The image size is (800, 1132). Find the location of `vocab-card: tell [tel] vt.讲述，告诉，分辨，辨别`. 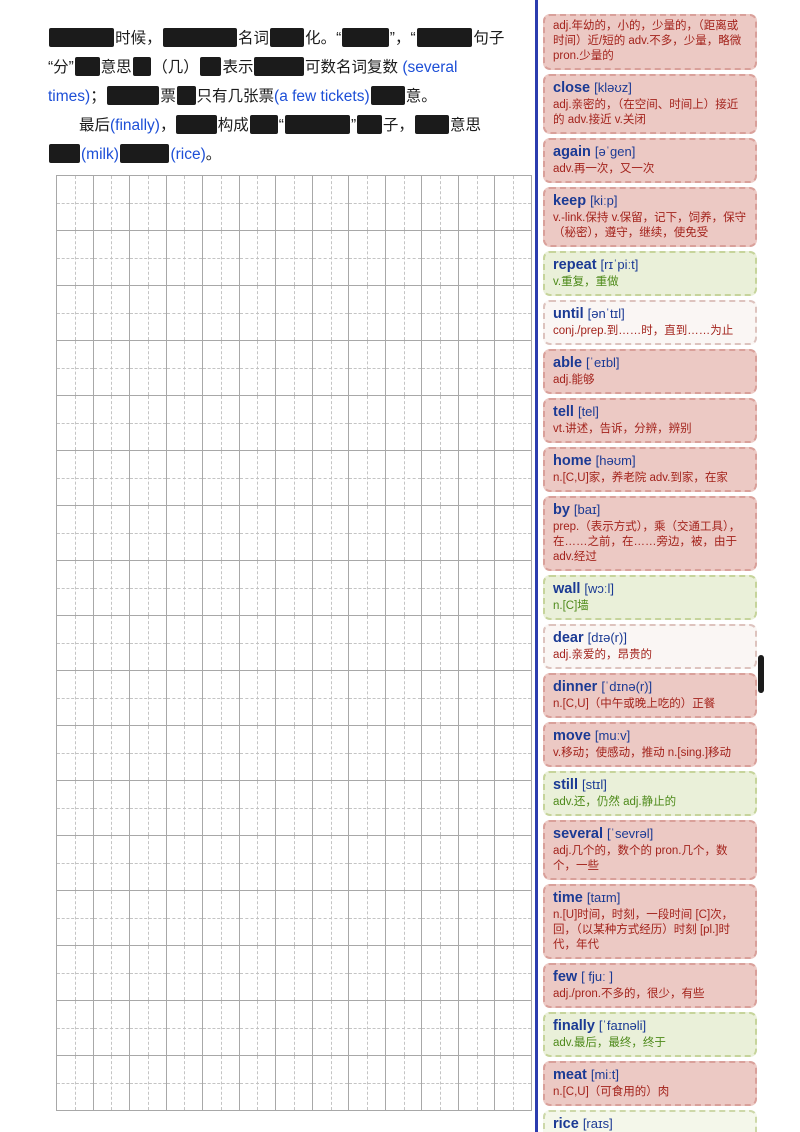

vocab-card: tell [tel] vt.讲述，告诉，分辨，辨别 is located at coordinates (650, 420).